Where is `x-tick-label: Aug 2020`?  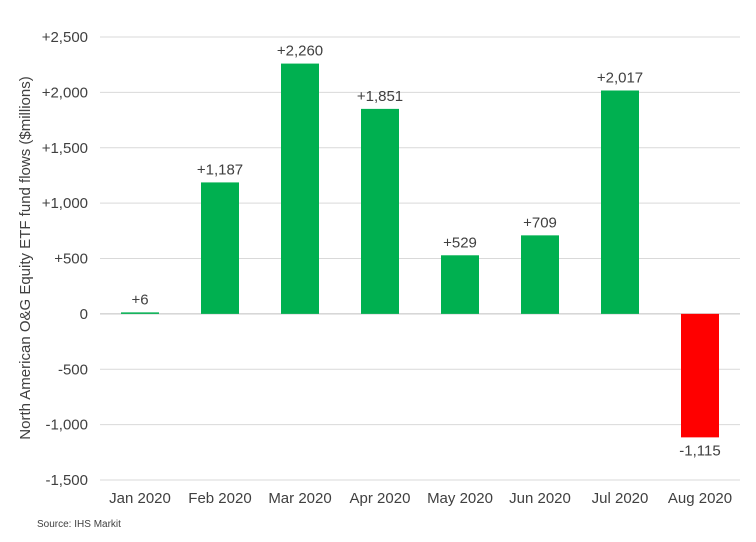
x-tick-label: Aug 2020 is located at coordinates (700, 498).